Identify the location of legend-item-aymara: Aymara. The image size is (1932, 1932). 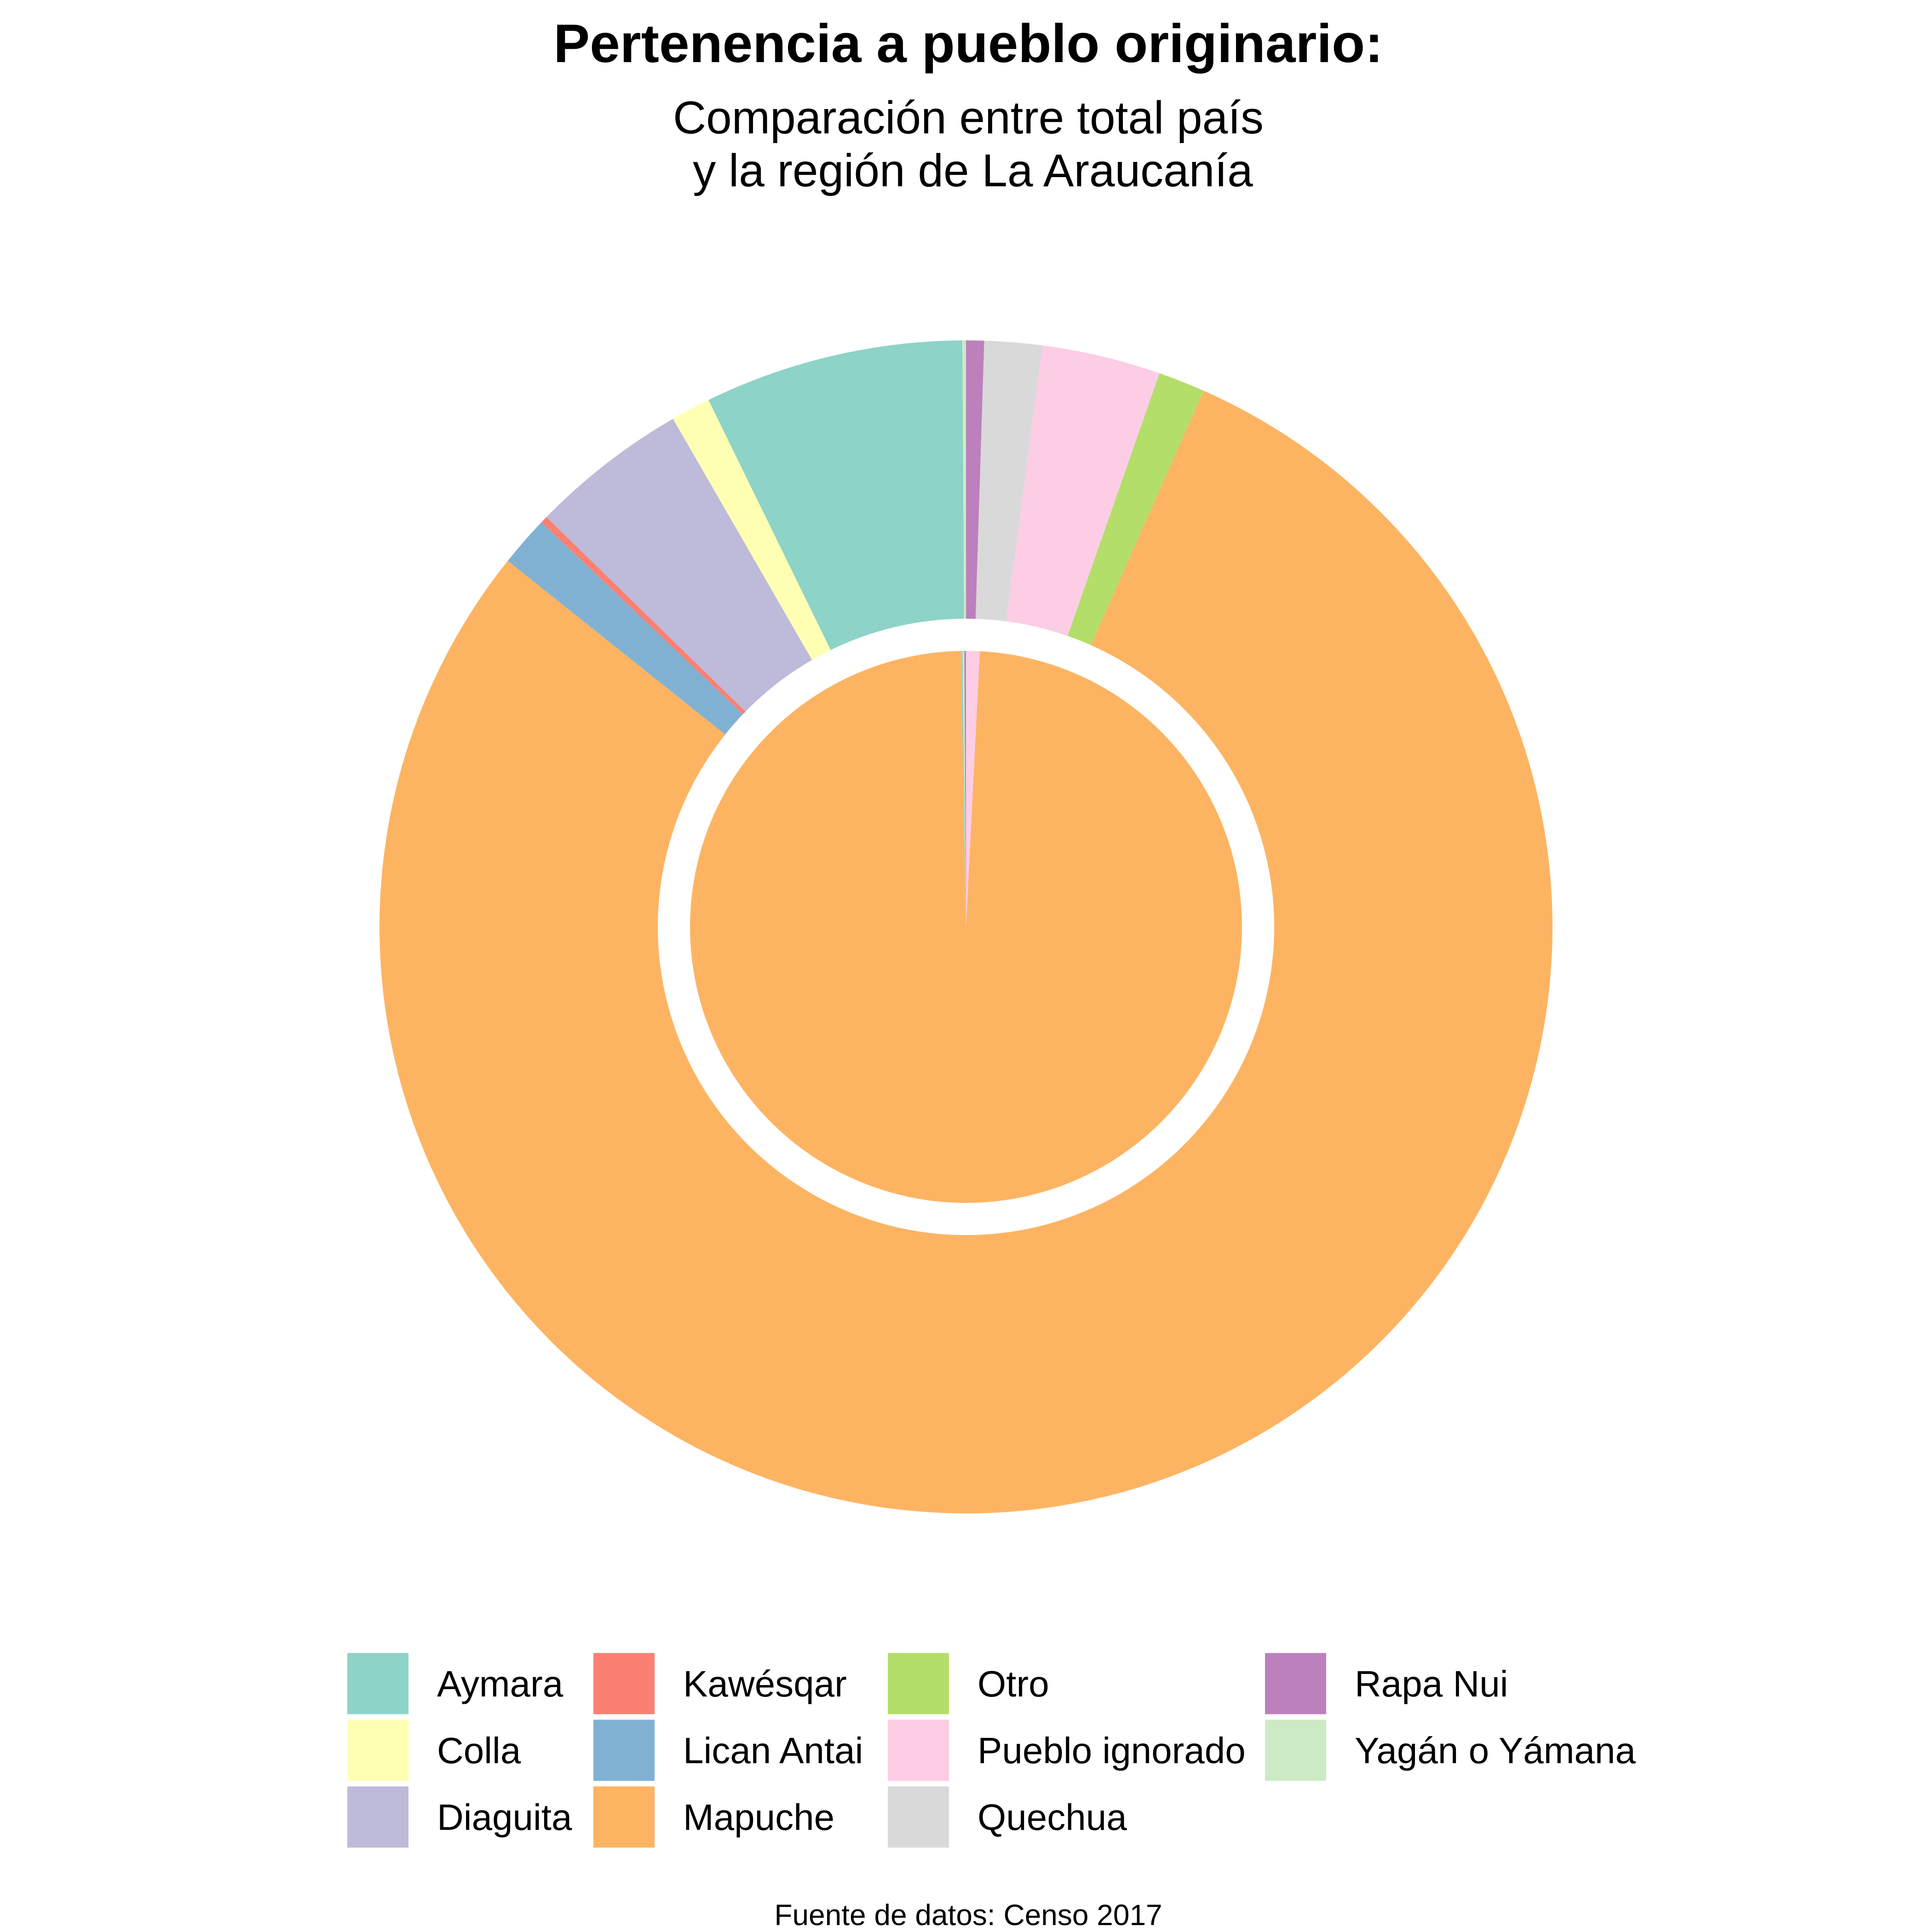
(455, 1683).